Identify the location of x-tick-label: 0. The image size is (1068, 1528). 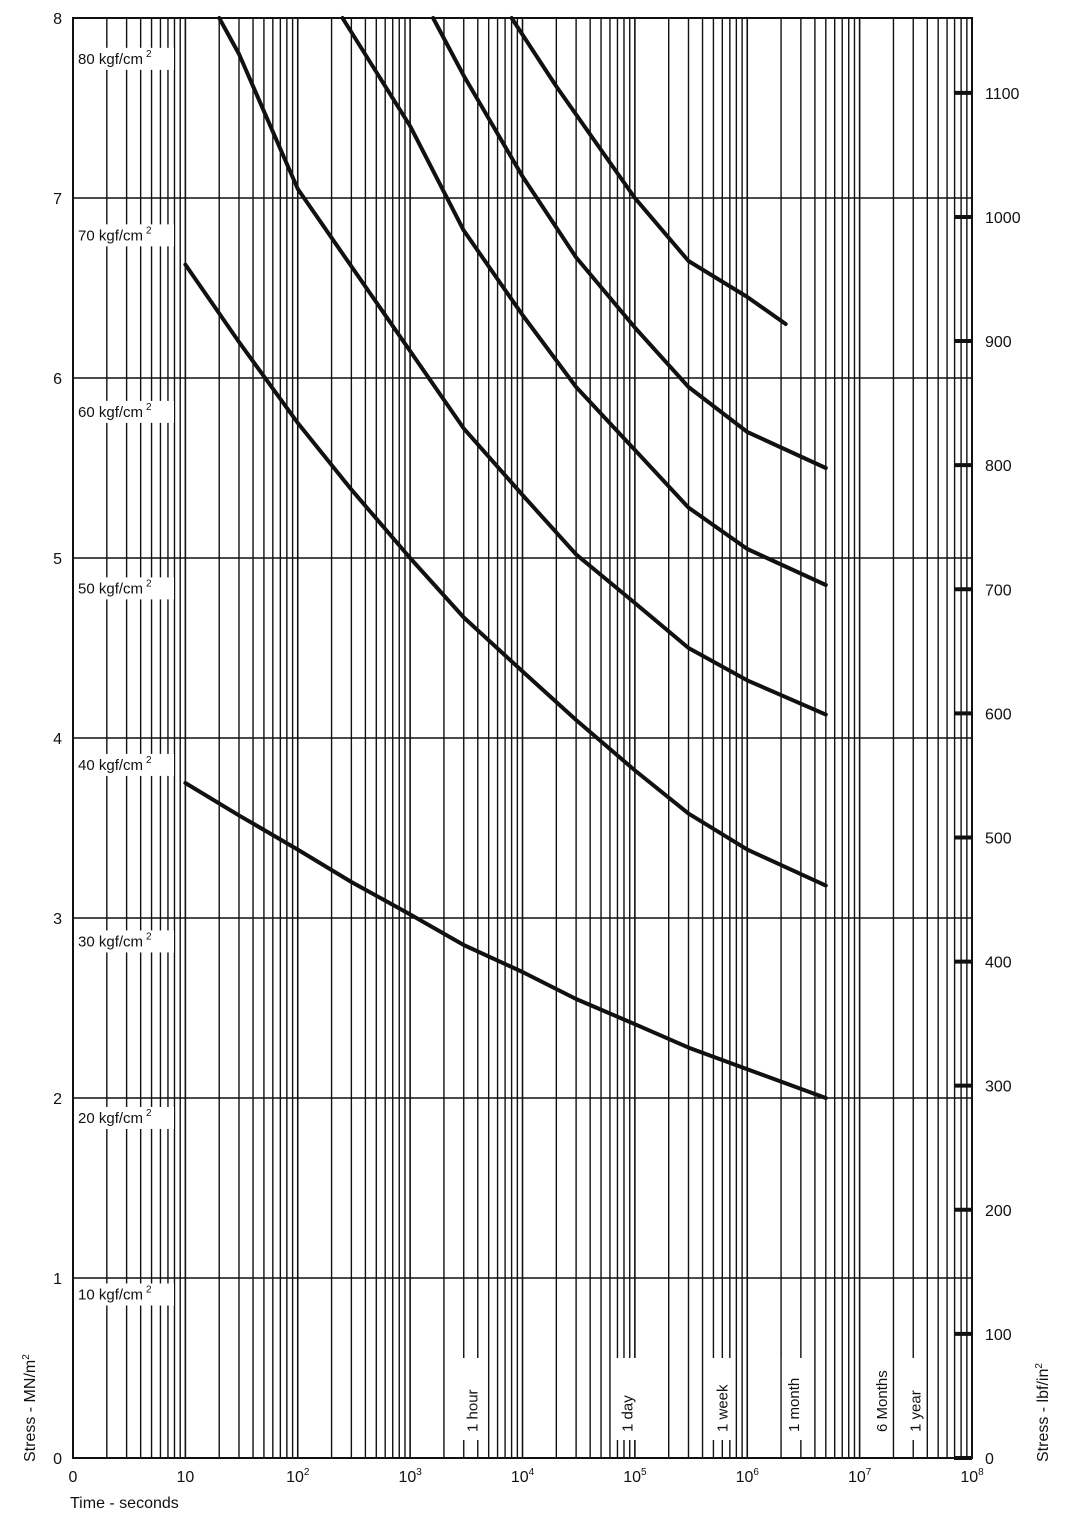
(73, 1477).